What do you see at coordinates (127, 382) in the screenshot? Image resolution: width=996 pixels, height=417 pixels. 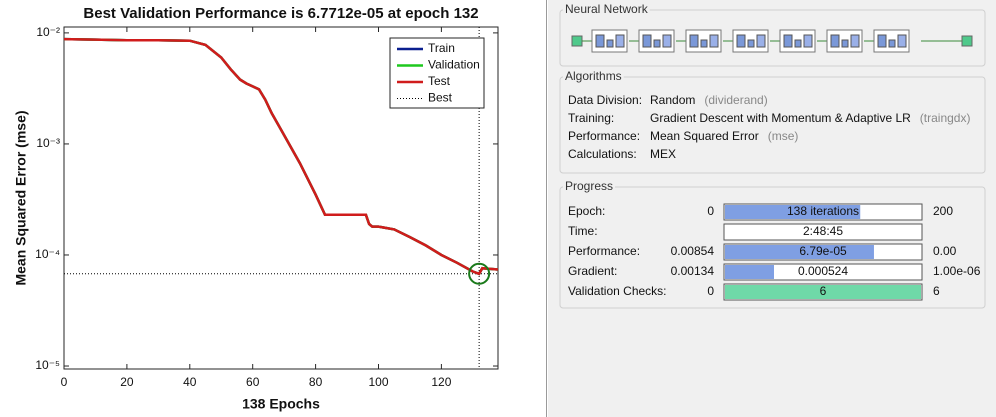 I see `x-tick-label: 20` at bounding box center [127, 382].